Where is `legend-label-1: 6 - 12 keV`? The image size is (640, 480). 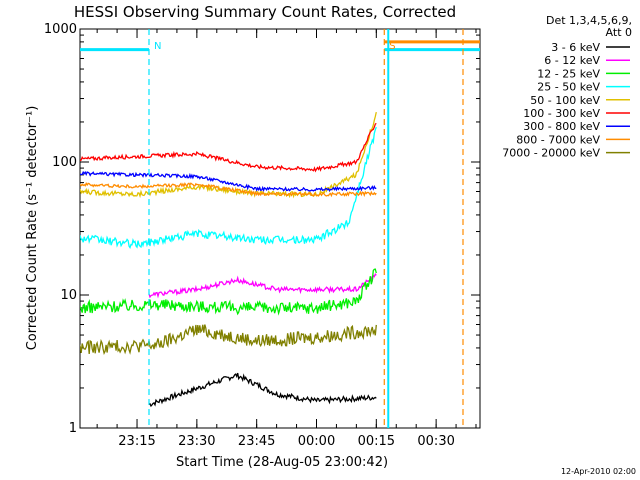 legend-label-1: 6 - 12 keV is located at coordinates (572, 60).